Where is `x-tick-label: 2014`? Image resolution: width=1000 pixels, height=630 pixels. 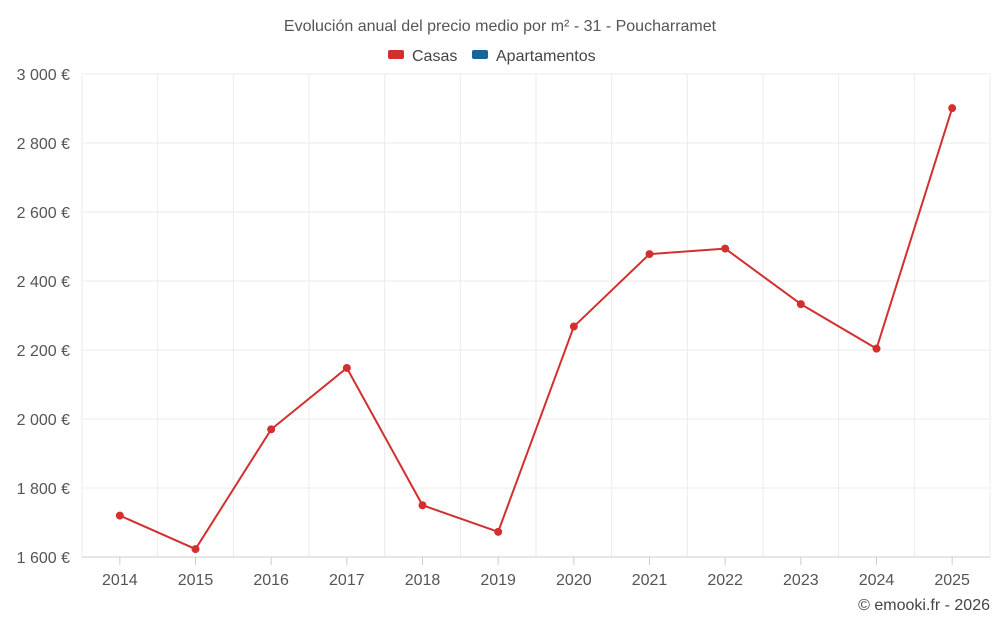
x-tick-label: 2014 is located at coordinates (120, 580).